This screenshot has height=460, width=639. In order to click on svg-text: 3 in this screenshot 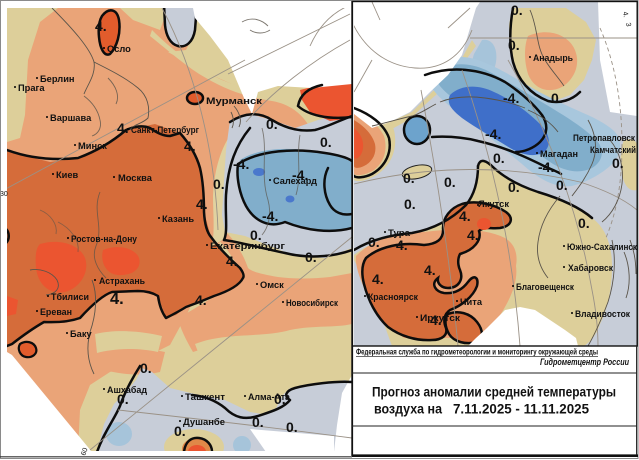, I will do `click(628, 24)`.